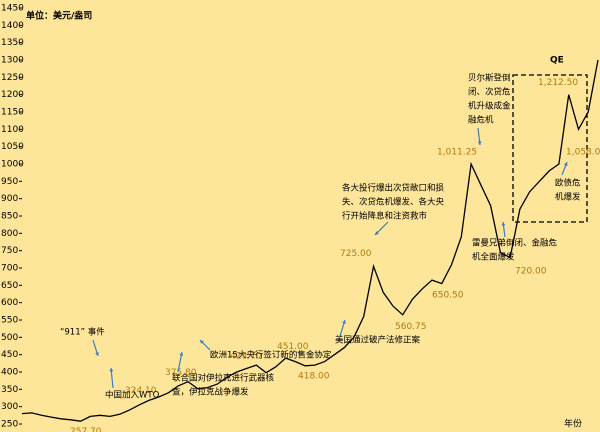 The width and height of the screenshot is (600, 432). I want to click on price-label: 1,011.25, so click(457, 153).